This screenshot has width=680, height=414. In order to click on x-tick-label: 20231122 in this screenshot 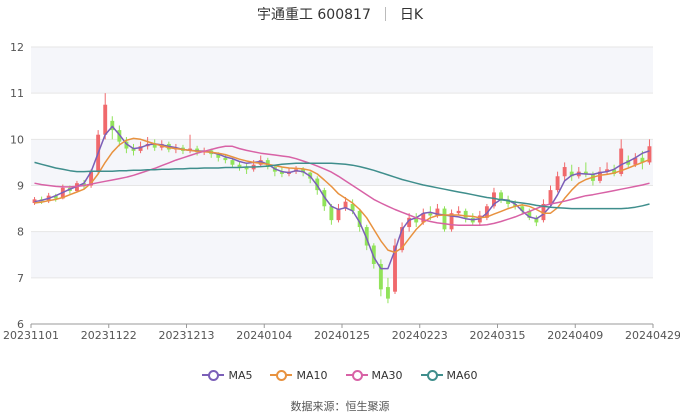, I will do `click(109, 335)`.